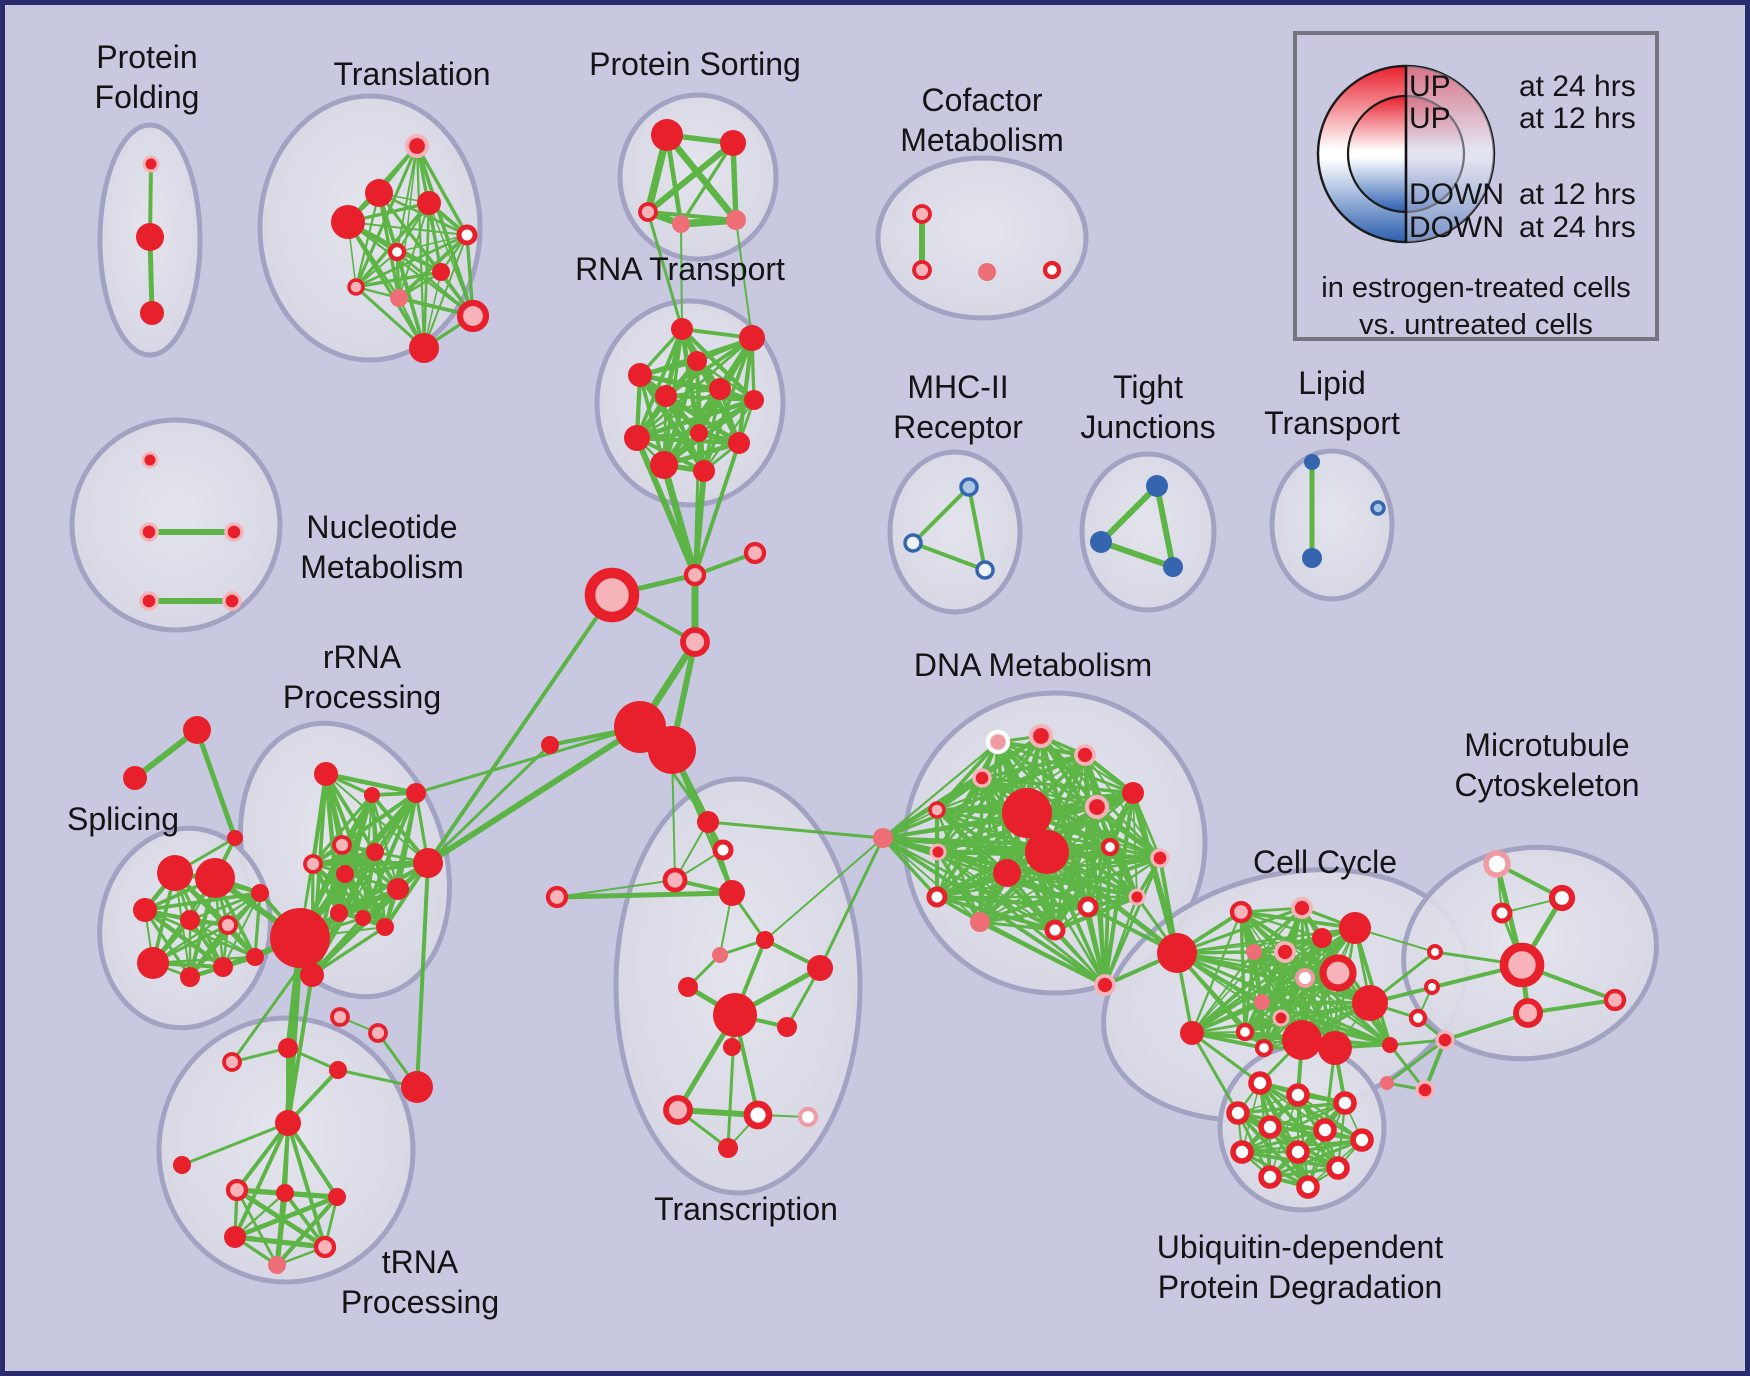 The height and width of the screenshot is (1376, 1750). Describe the element at coordinates (736, 220) in the screenshot. I see `network-node-s5` at that location.